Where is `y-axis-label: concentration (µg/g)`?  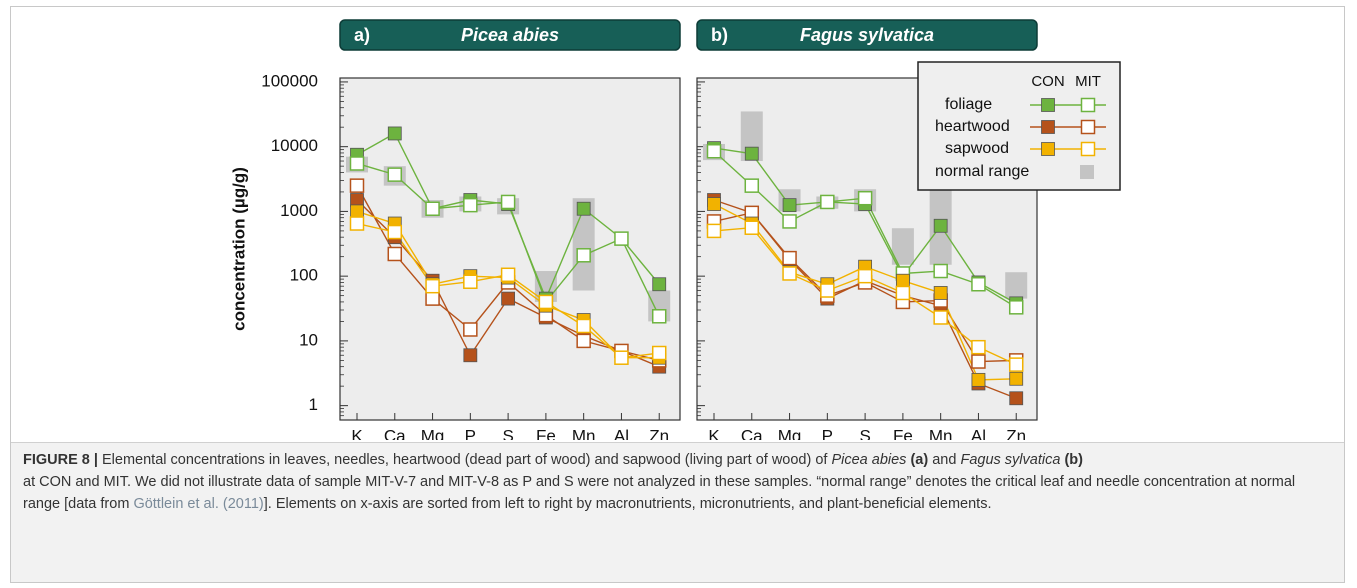 y-axis-label: concentration (µg/g) is located at coordinates (238, 249).